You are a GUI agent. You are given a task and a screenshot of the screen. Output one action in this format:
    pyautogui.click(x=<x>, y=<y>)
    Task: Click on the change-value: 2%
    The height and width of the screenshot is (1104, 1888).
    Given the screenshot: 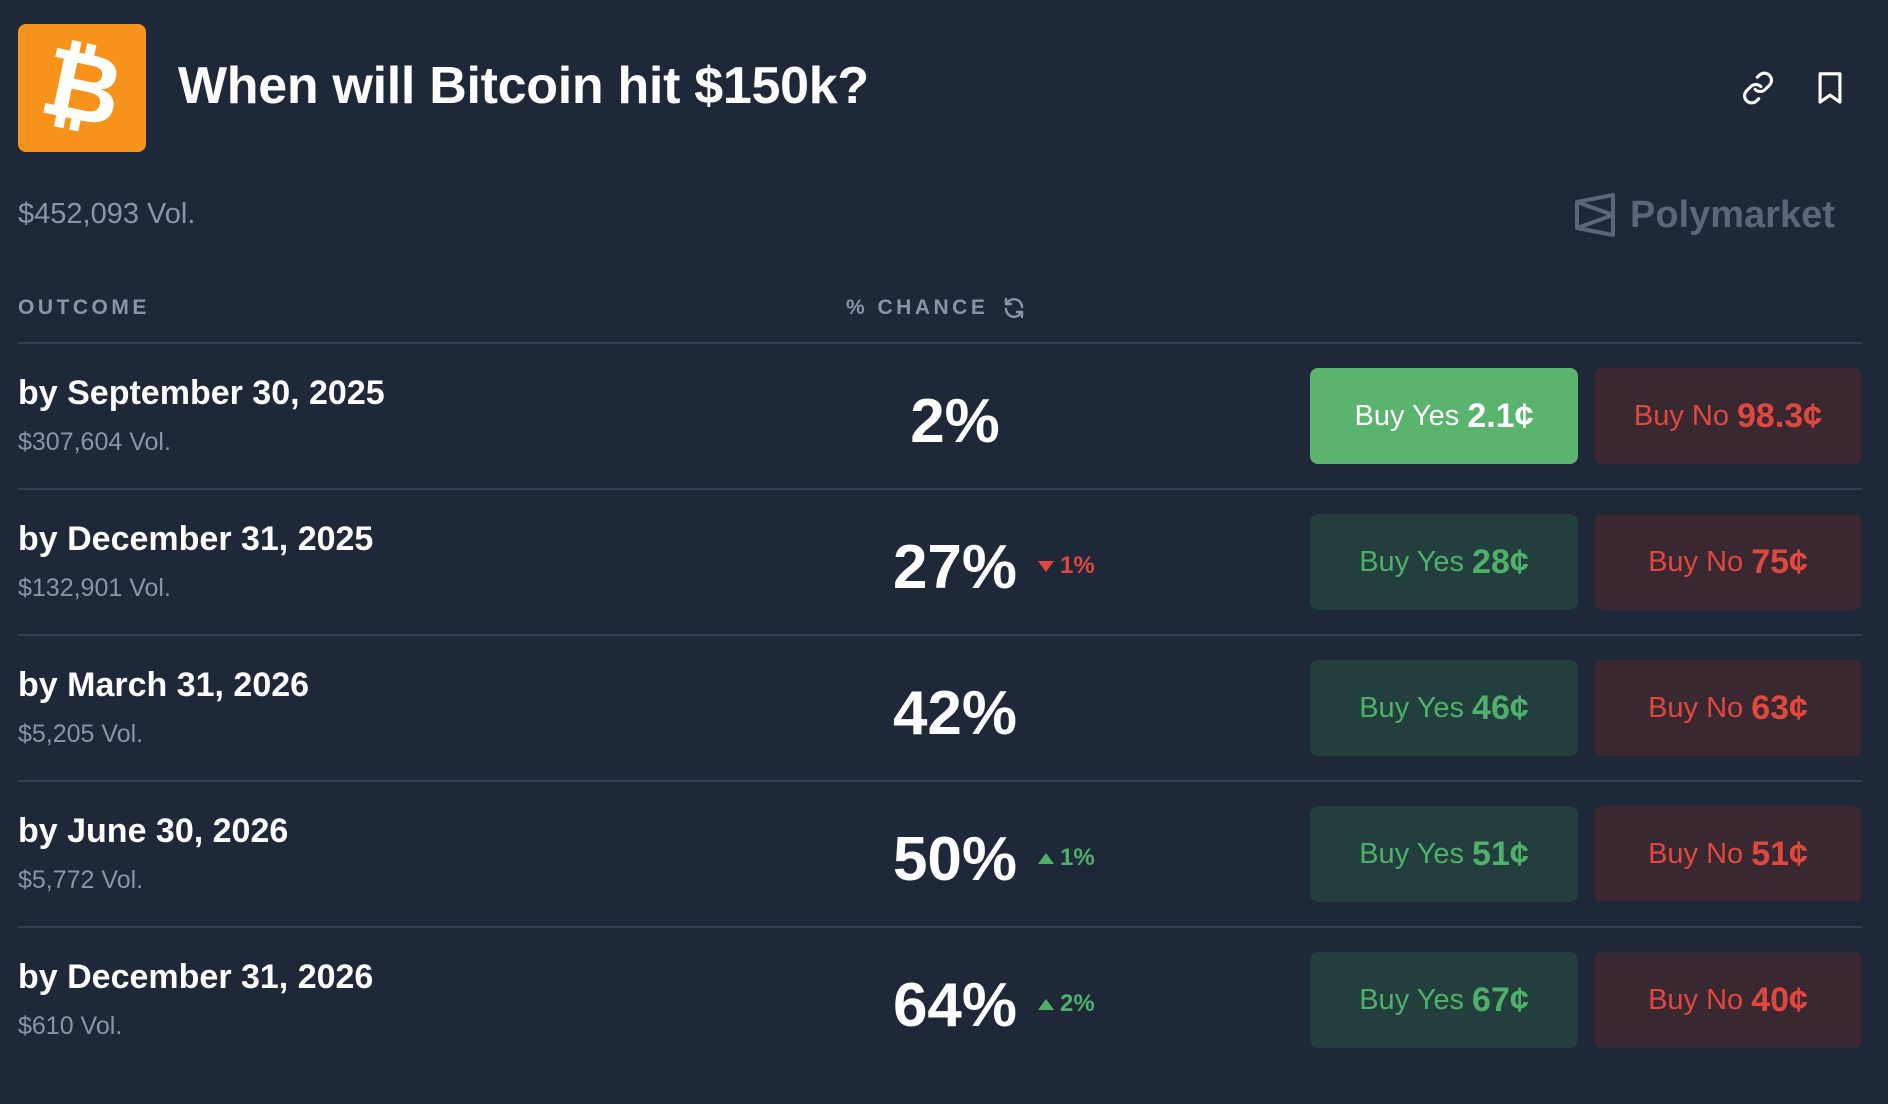 What is the action you would take?
    pyautogui.click(x=1077, y=1003)
    